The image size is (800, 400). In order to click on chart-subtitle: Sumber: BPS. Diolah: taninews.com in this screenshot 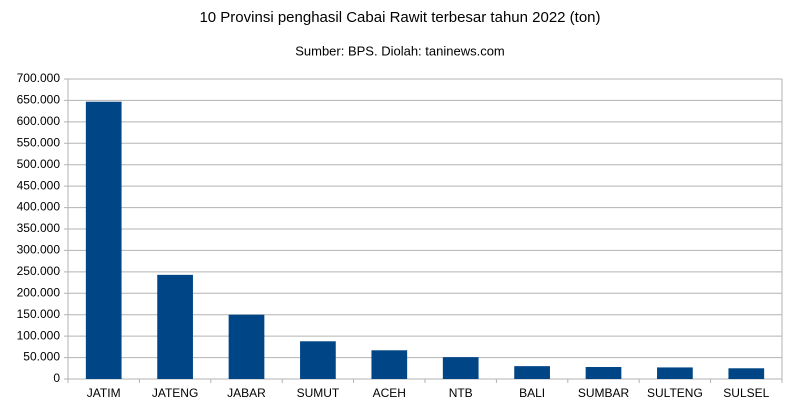, I will do `click(400, 50)`.